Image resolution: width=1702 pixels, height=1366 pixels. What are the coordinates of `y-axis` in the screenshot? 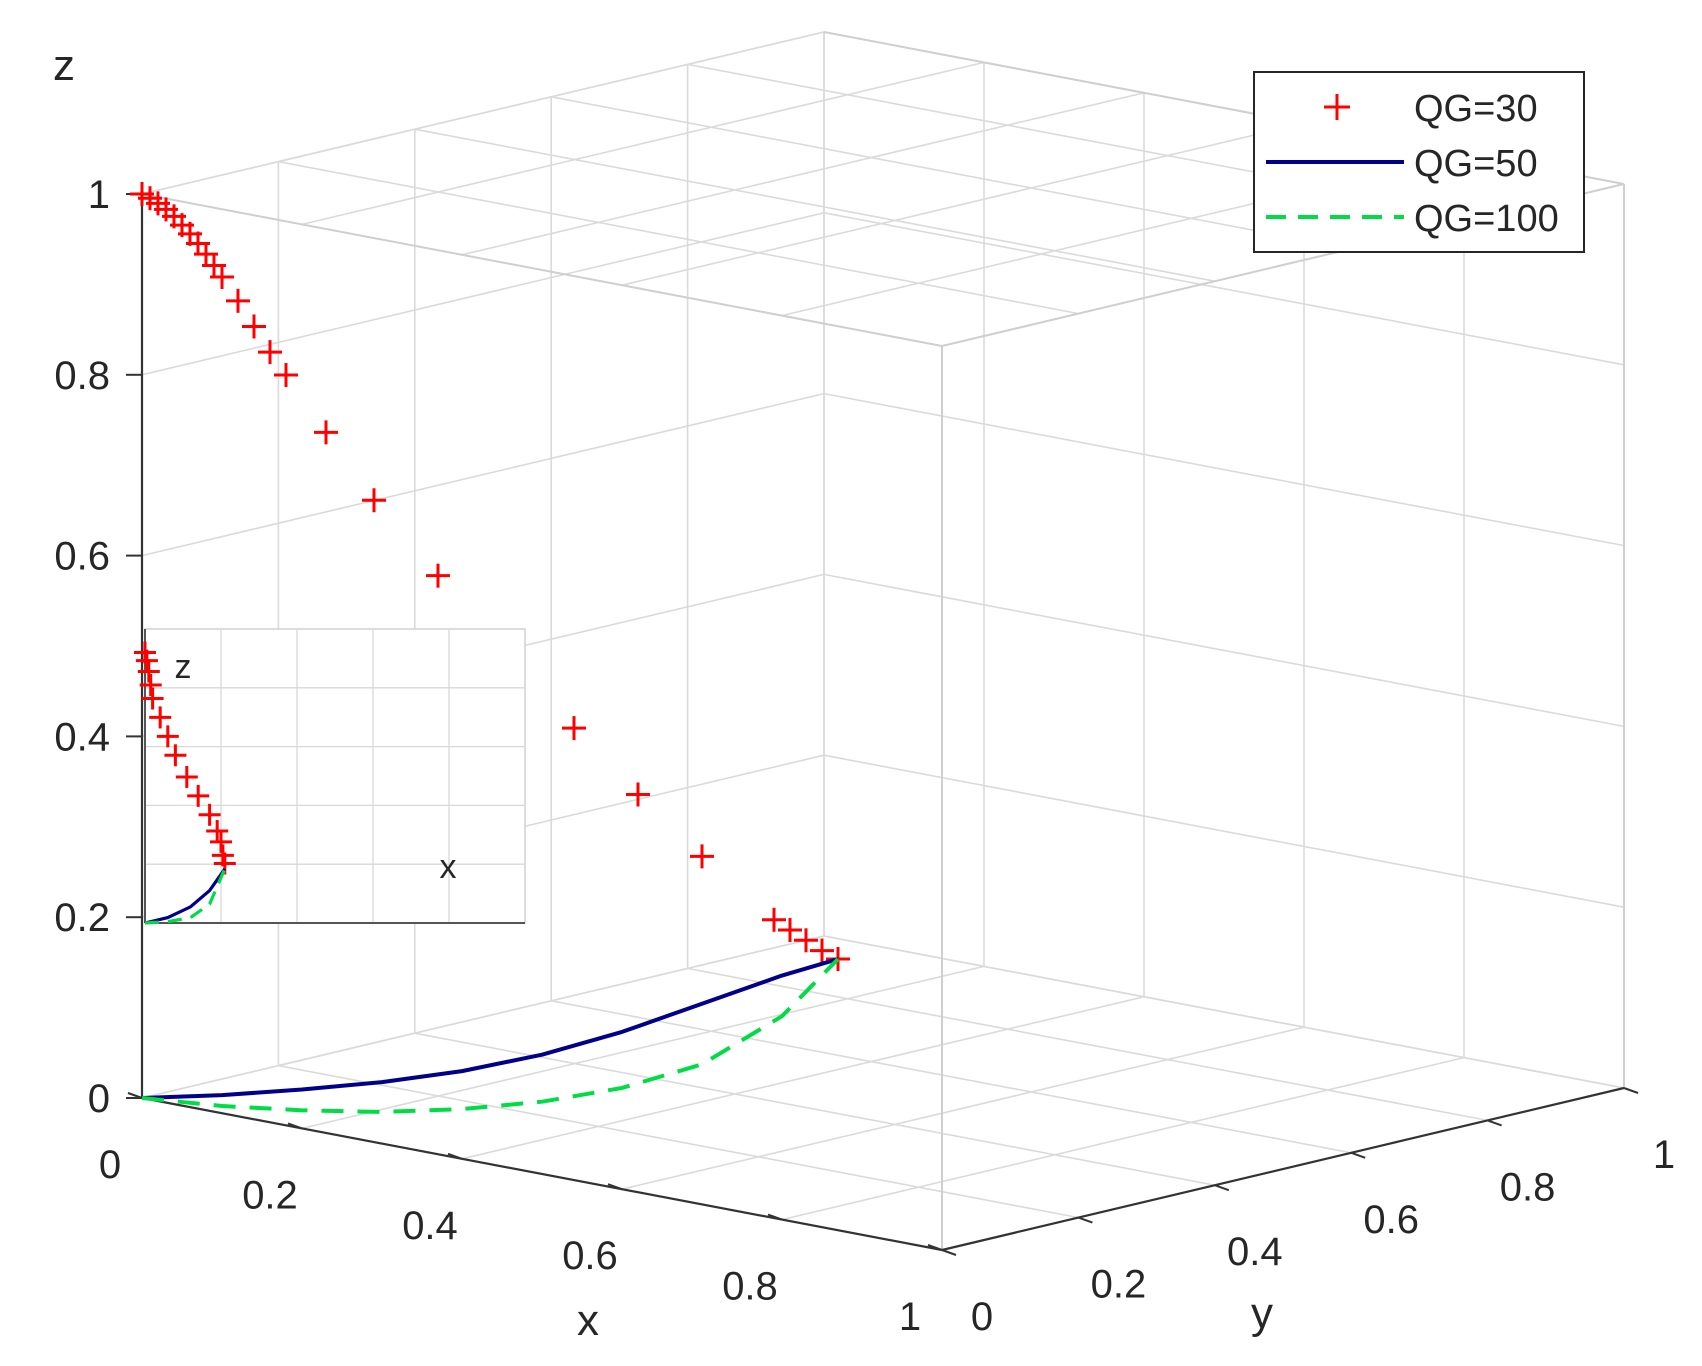 It's located at (1283, 1169).